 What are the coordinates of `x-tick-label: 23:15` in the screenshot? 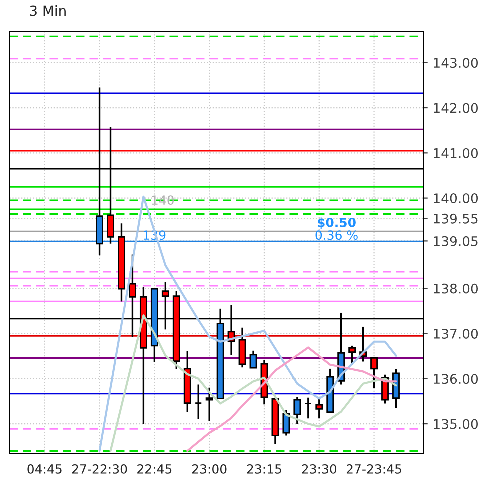 It's located at (264, 469).